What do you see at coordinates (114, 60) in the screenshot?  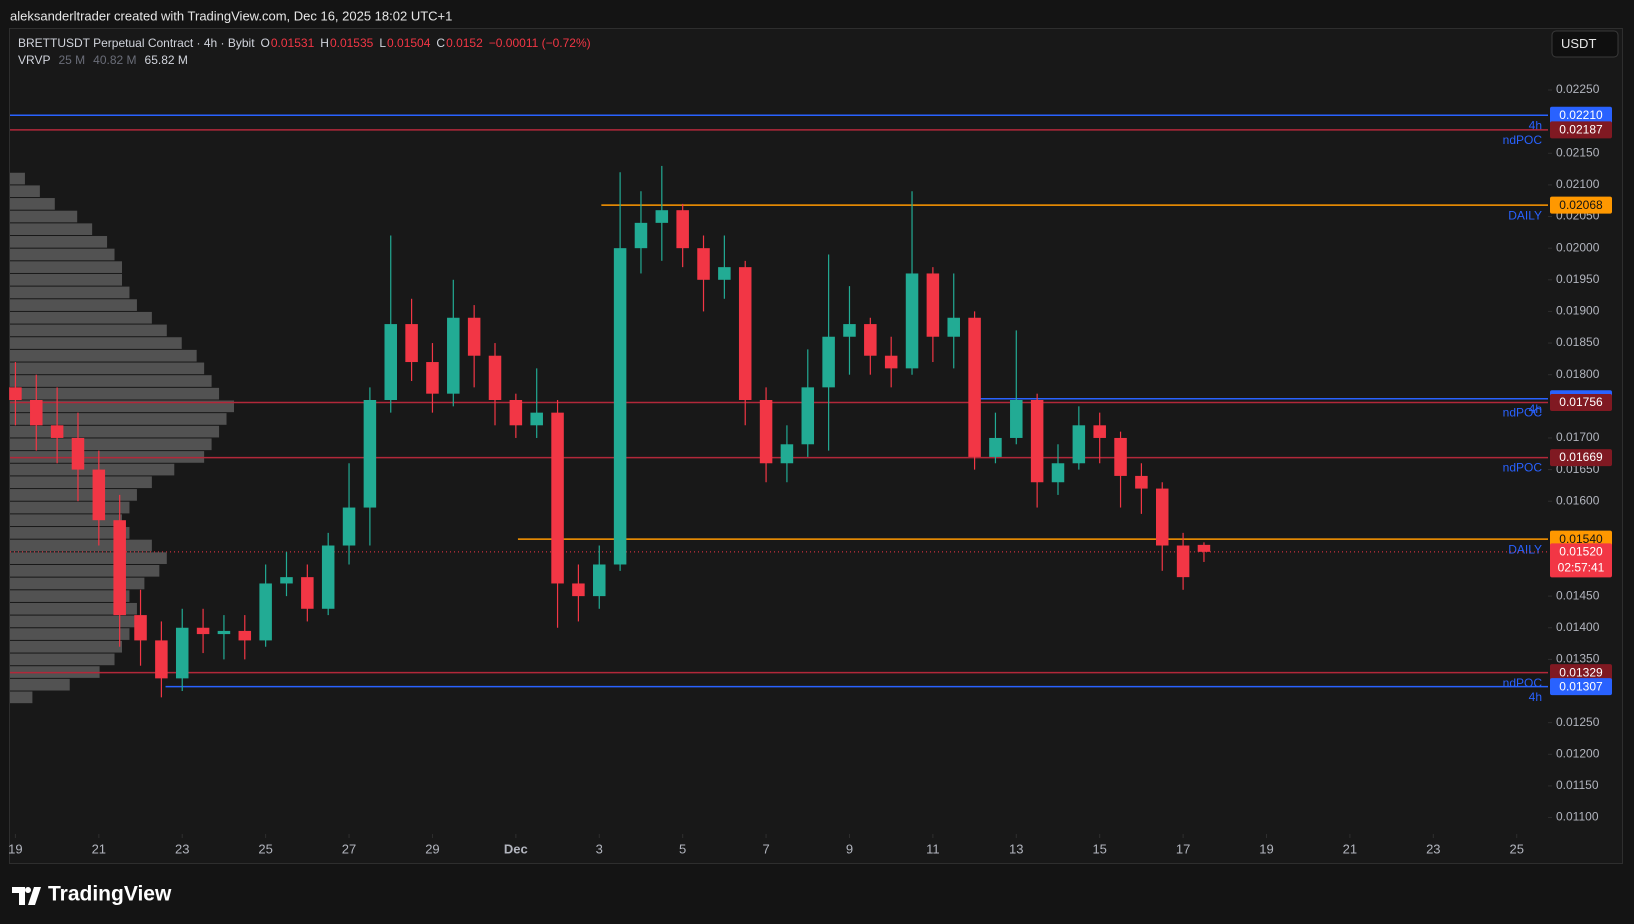 I see `legend-text: 40.82 M` at bounding box center [114, 60].